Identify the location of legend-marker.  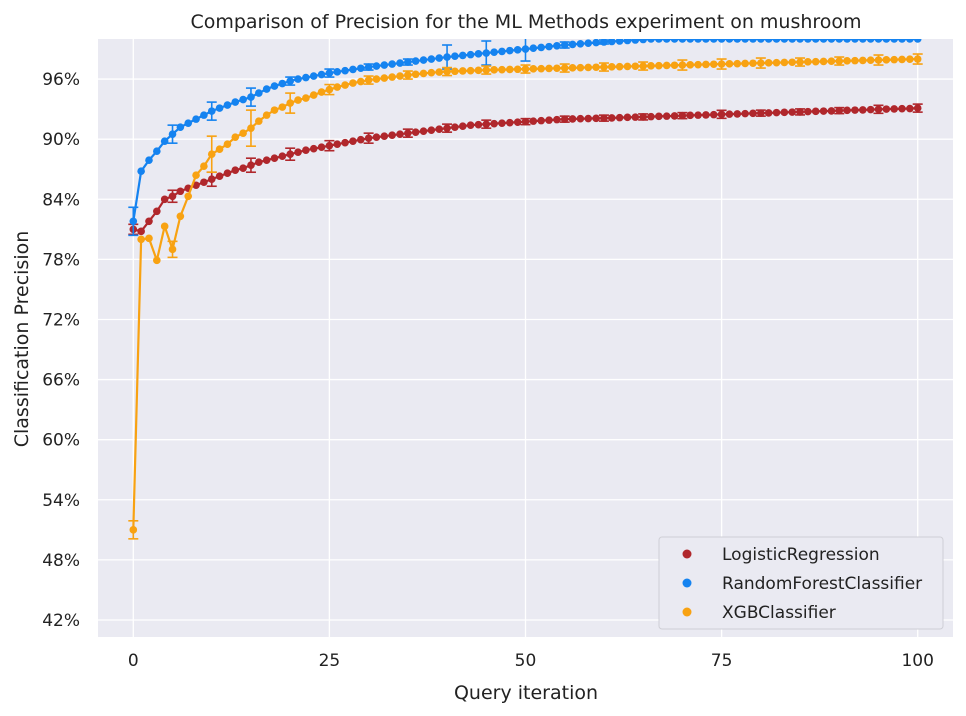
(687, 554).